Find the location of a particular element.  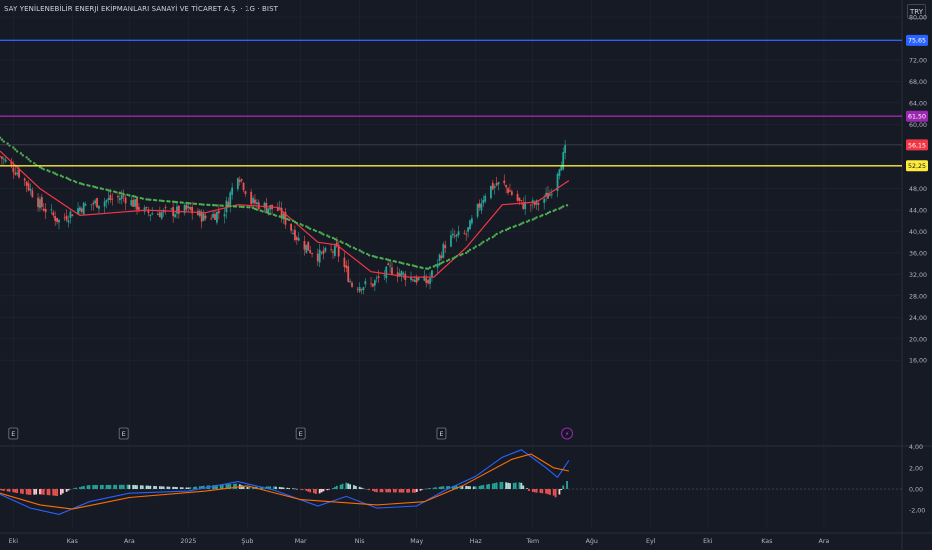

time-axis-label: Tem is located at coordinates (532, 541).